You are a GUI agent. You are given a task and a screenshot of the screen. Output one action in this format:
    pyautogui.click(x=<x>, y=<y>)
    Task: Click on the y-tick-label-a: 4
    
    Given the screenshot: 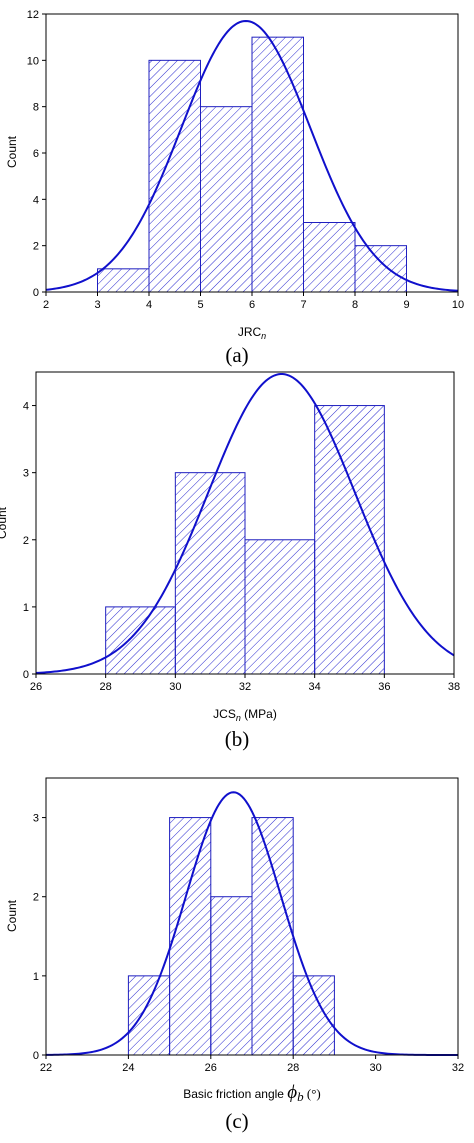 What is the action you would take?
    pyautogui.click(x=36, y=200)
    